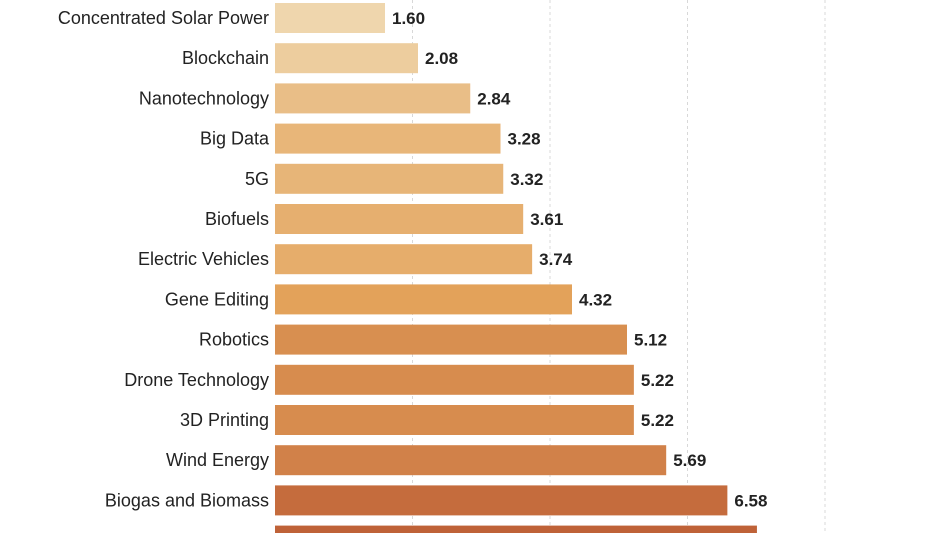 The height and width of the screenshot is (533, 950). Describe the element at coordinates (524, 139) in the screenshot. I see `value-label: 3.28` at that location.